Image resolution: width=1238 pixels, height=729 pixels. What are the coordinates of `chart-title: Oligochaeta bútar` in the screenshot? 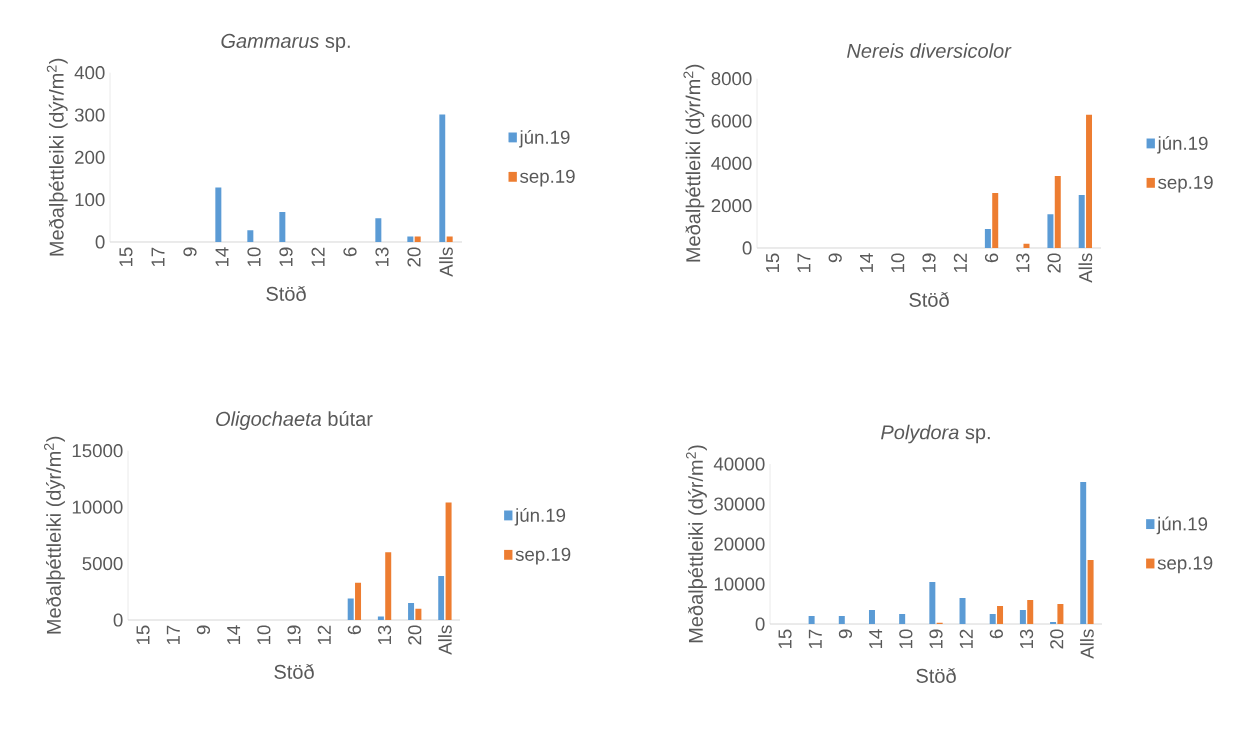 It's located at (294, 420).